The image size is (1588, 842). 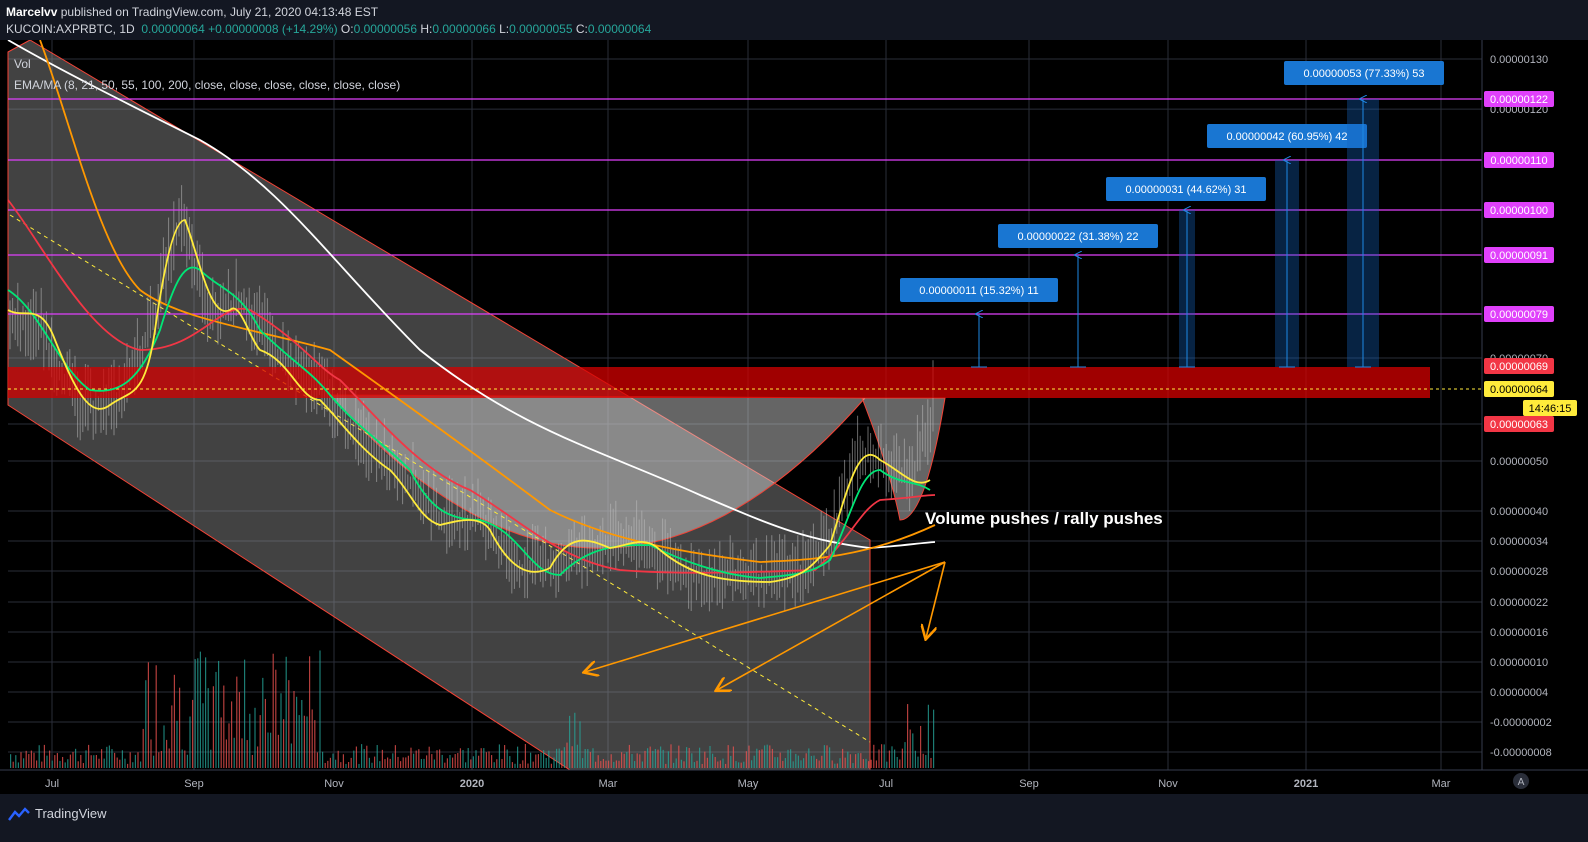 What do you see at coordinates (794, 818) in the screenshot?
I see `footer: TradingView` at bounding box center [794, 818].